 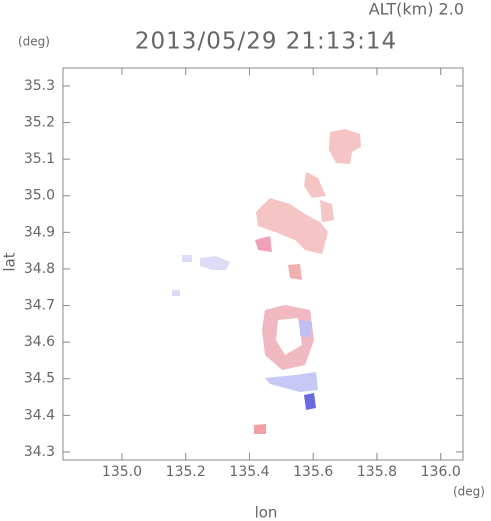 I want to click on x-unit: (deg), so click(x=469, y=492).